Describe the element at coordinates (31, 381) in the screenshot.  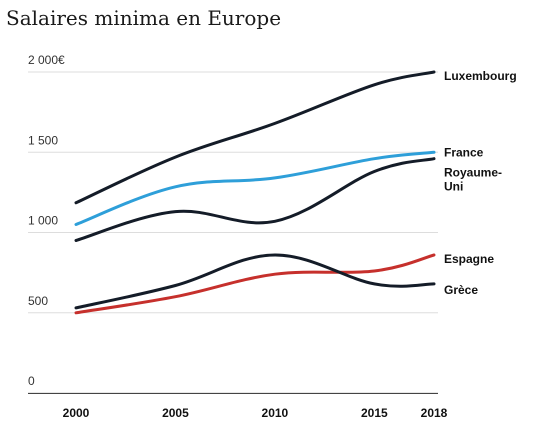
I see `y-tick-label: 0` at that location.